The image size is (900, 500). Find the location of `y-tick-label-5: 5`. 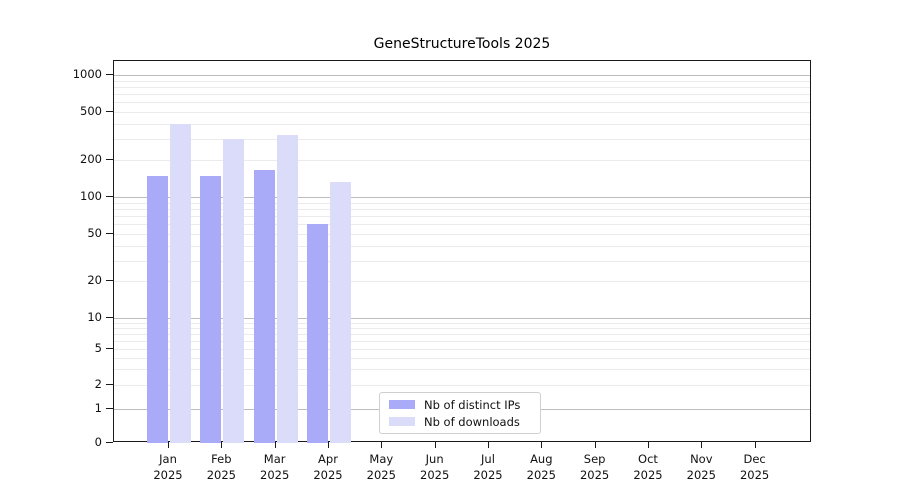

y-tick-label-5: 5 is located at coordinates (98, 348).